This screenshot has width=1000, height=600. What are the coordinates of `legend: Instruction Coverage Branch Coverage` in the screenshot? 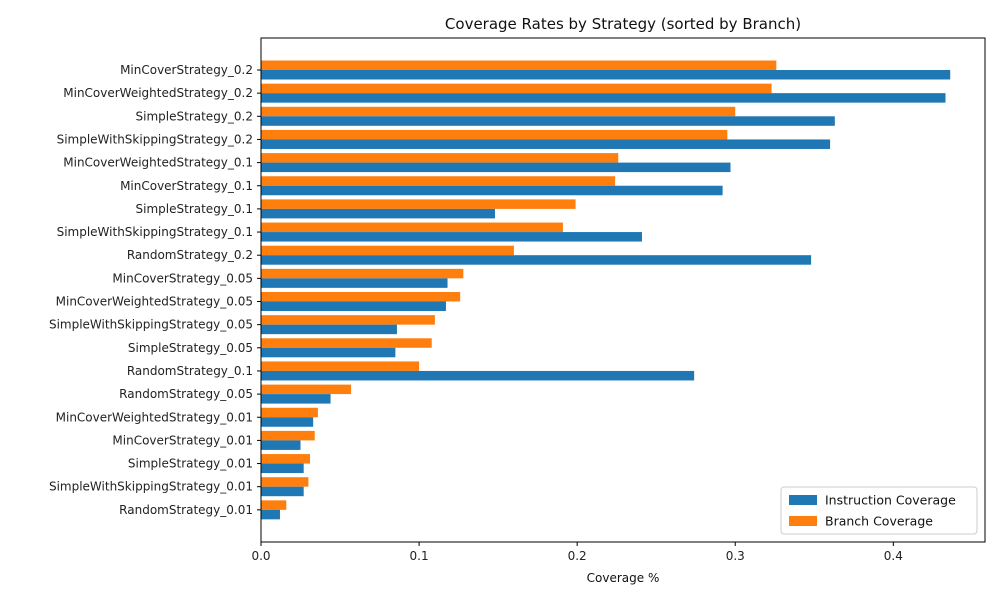 It's located at (879, 510).